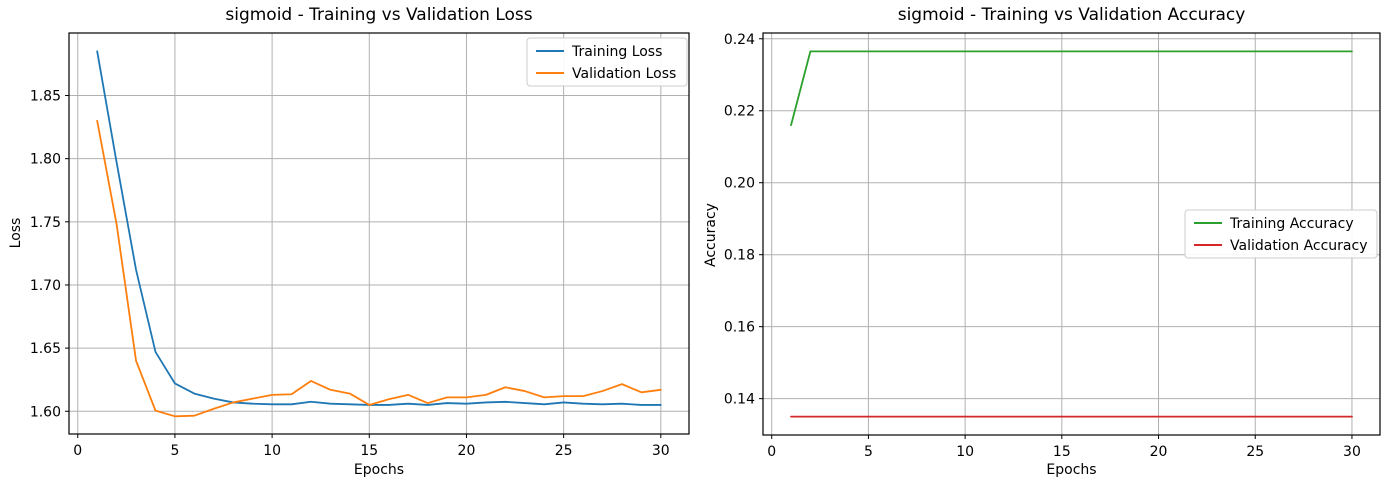 The height and width of the screenshot is (490, 1389). What do you see at coordinates (45, 412) in the screenshot?
I see `y-tick-label: 1.60` at bounding box center [45, 412].